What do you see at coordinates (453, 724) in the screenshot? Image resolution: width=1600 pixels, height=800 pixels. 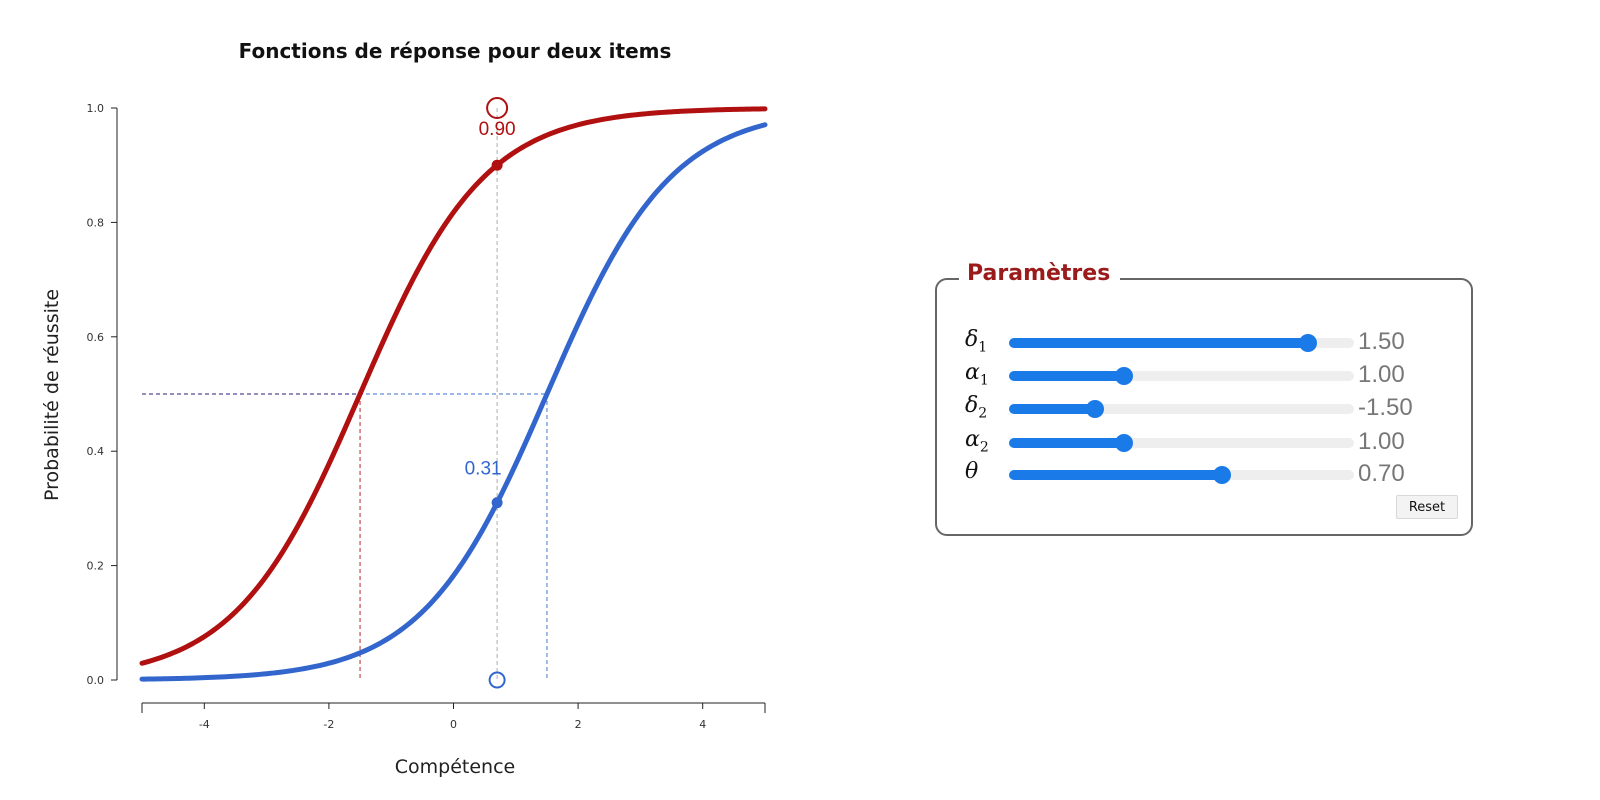 I see `x-tick-label: 0` at bounding box center [453, 724].